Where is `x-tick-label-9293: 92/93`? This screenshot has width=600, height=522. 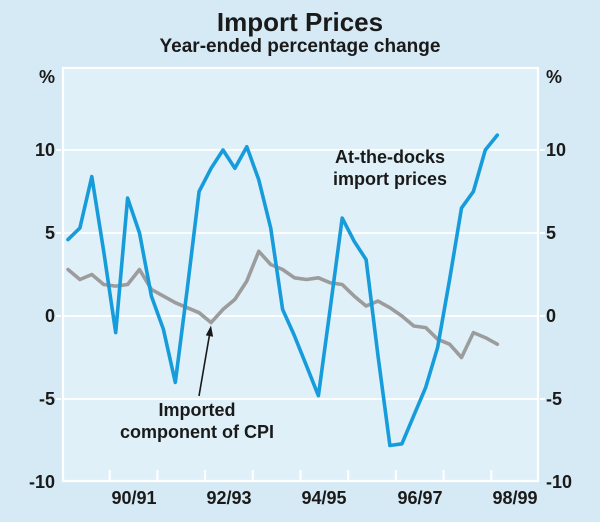
x-tick-label-9293: 92/93 is located at coordinates (229, 498).